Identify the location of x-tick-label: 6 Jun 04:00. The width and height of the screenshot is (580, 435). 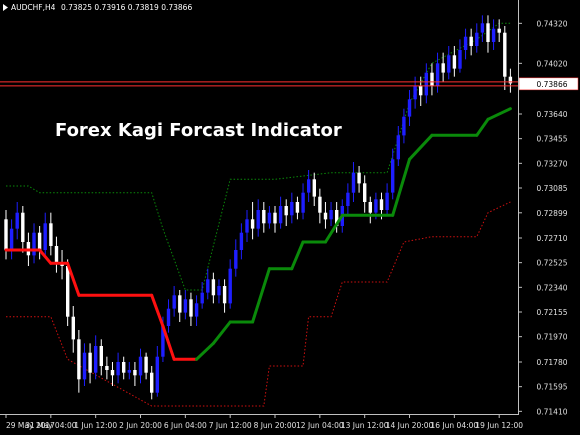
(185, 425).